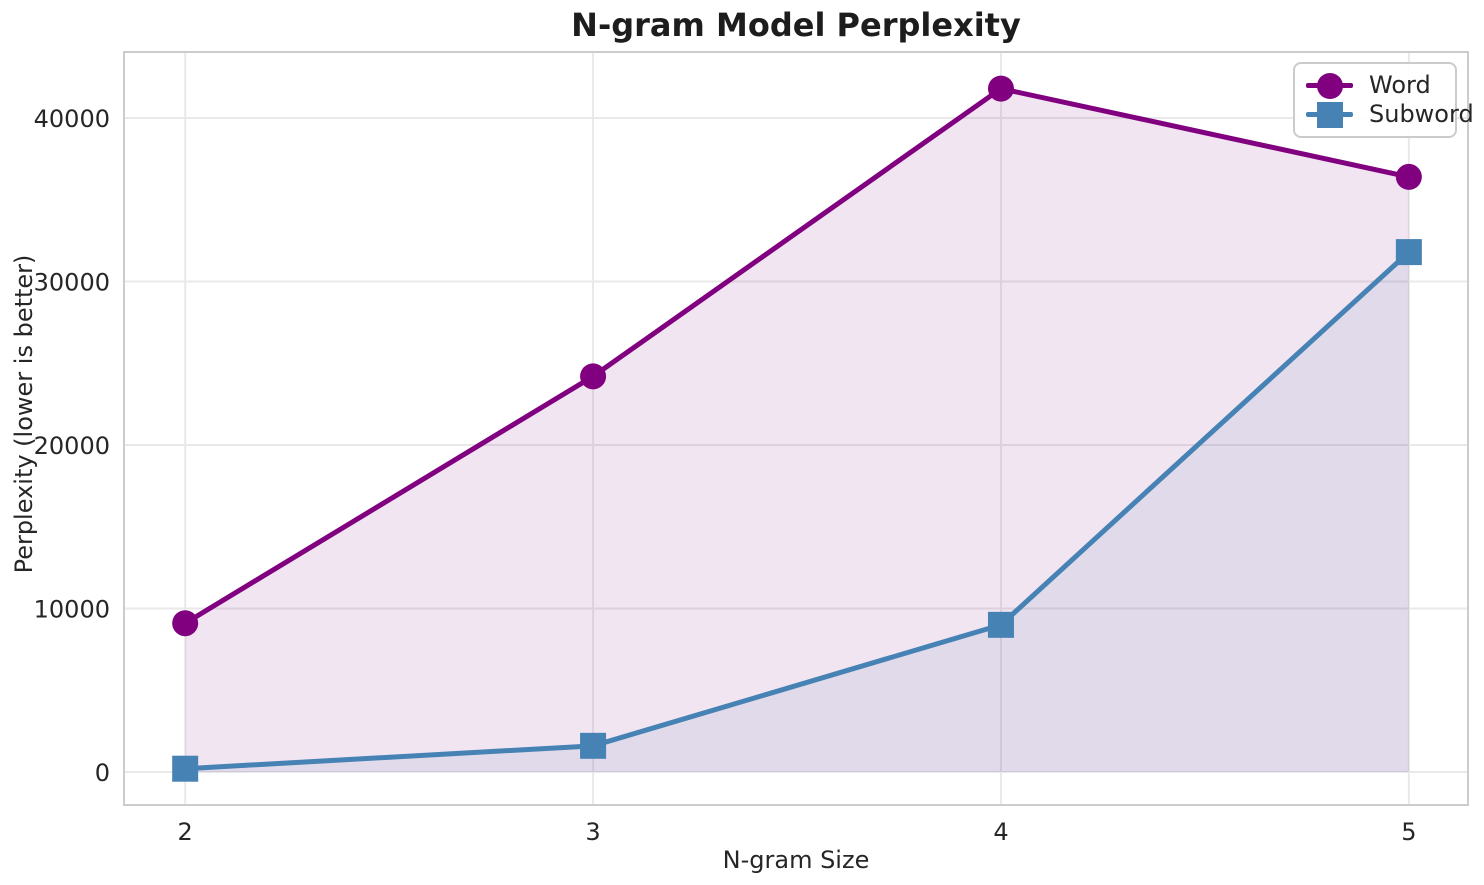  What do you see at coordinates (1408, 252) in the screenshot?
I see `data-point-subword-x5` at bounding box center [1408, 252].